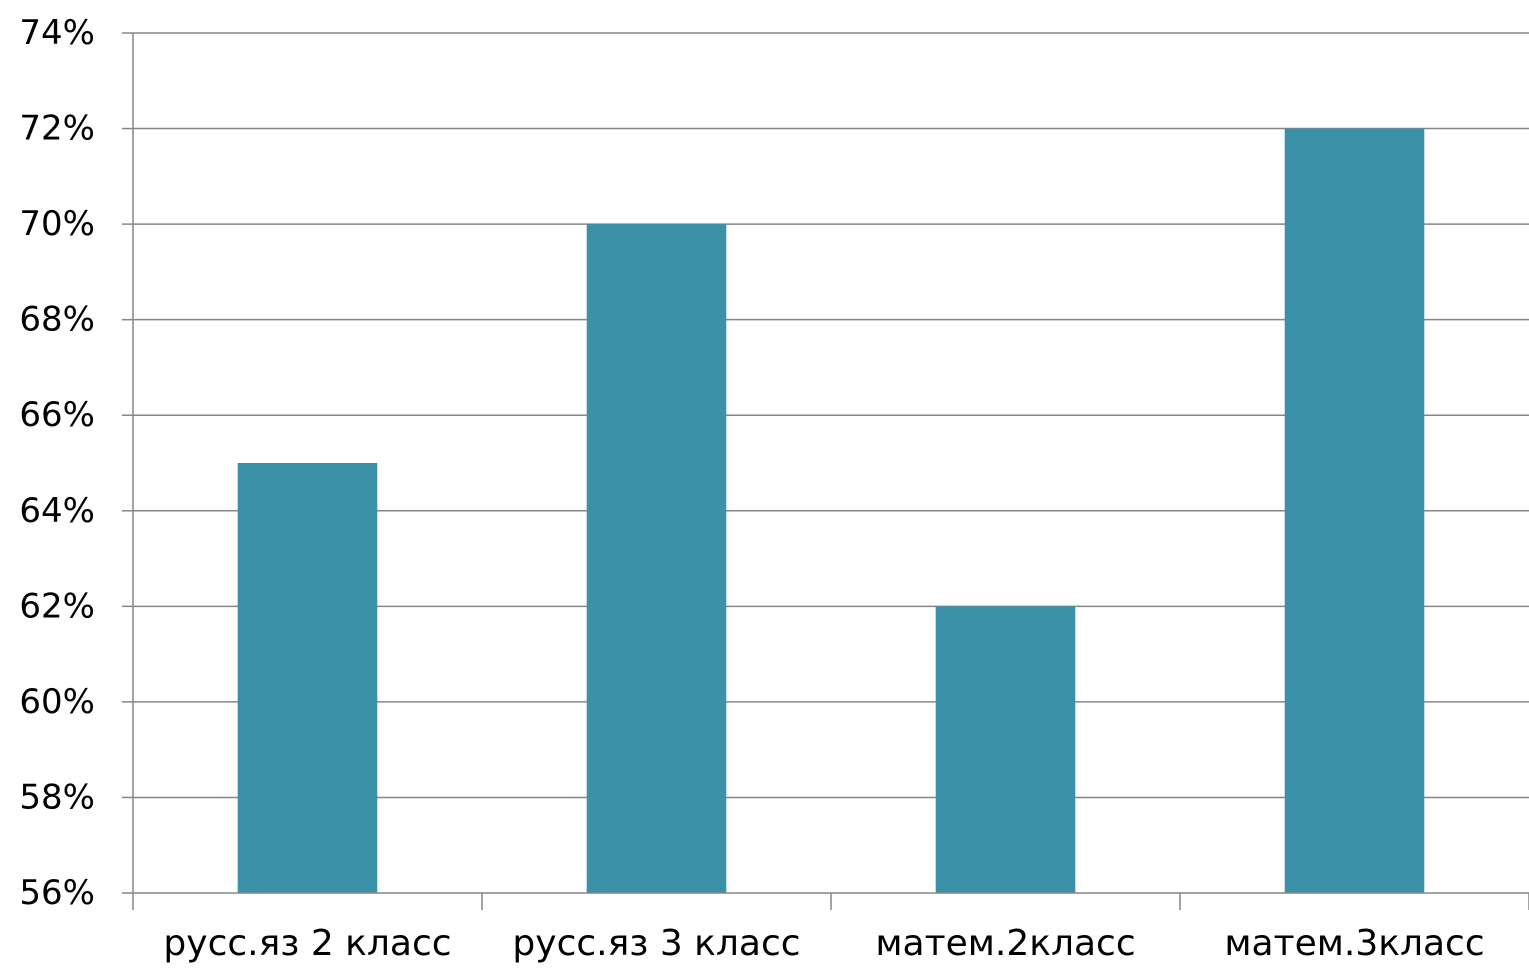 The height and width of the screenshot is (979, 1529). What do you see at coordinates (57, 224) in the screenshot?
I see `y-tick-label: 70%` at bounding box center [57, 224].